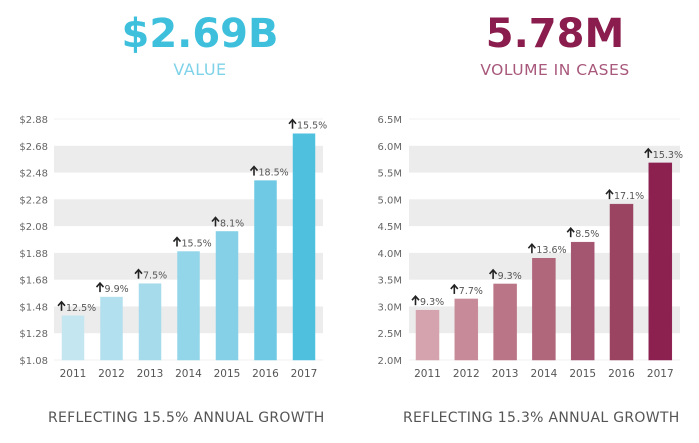  I want to click on kpi-value-volume: 5.78M, so click(555, 34).